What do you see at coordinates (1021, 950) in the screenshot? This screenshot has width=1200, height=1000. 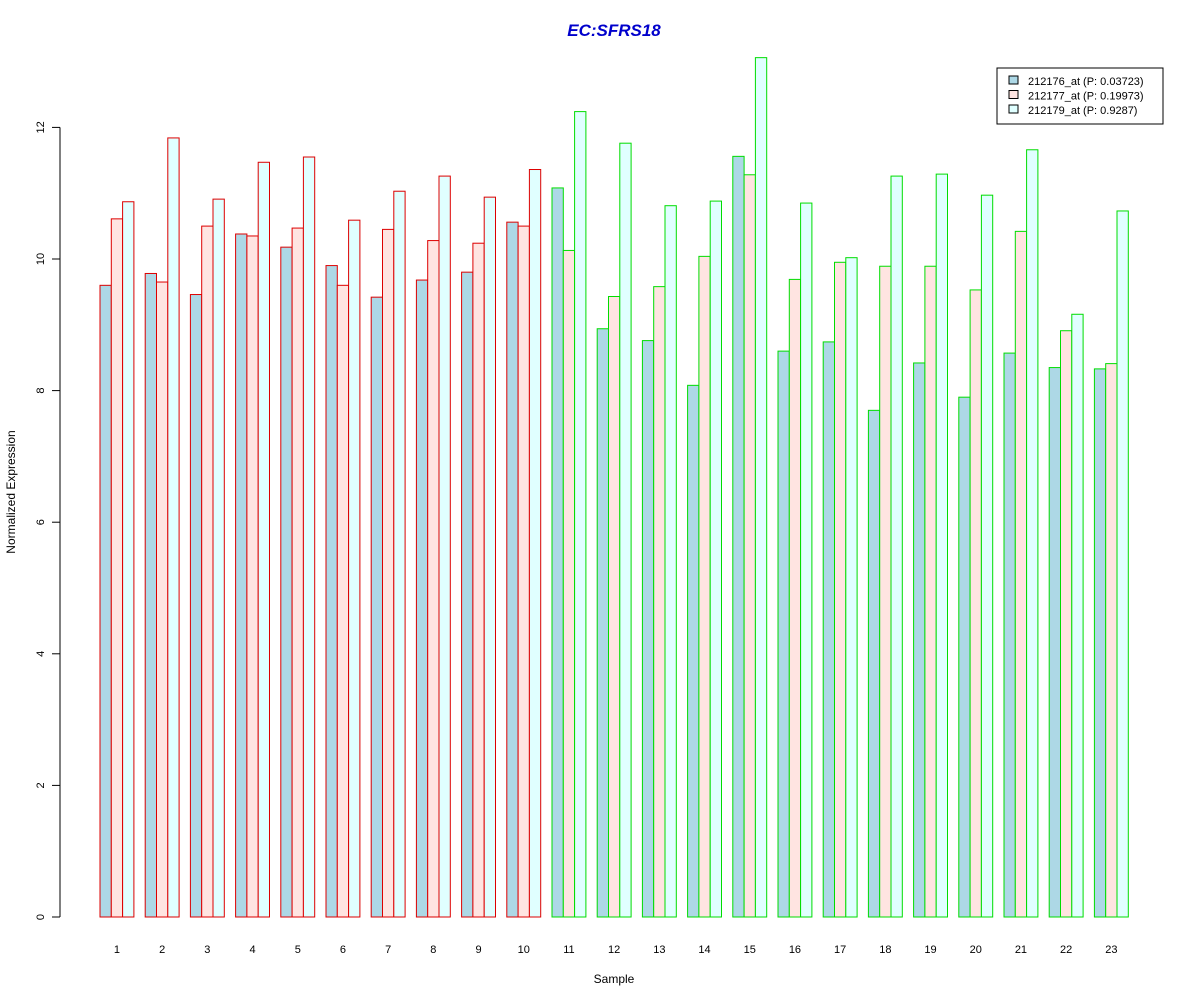 I see `x-tick-label: 21` at bounding box center [1021, 950].